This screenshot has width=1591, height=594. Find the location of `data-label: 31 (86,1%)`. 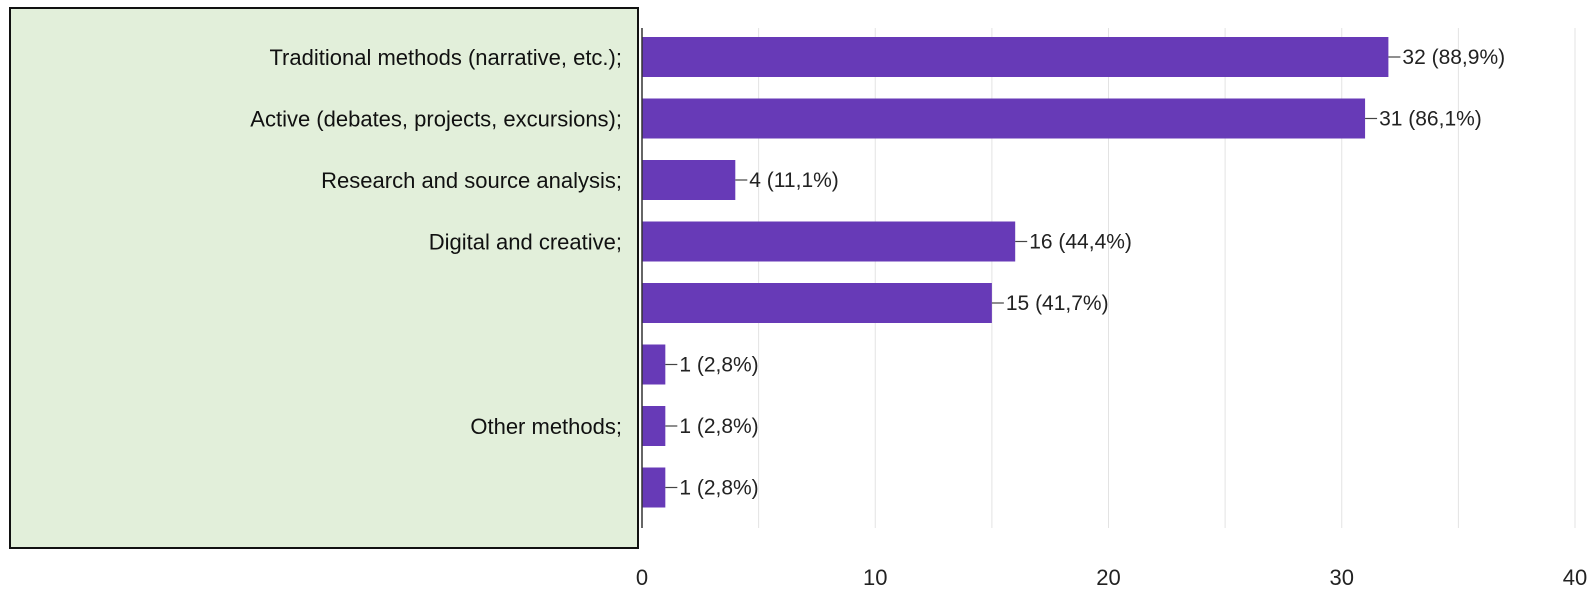

data-label: 31 (86,1%) is located at coordinates (1430, 119).